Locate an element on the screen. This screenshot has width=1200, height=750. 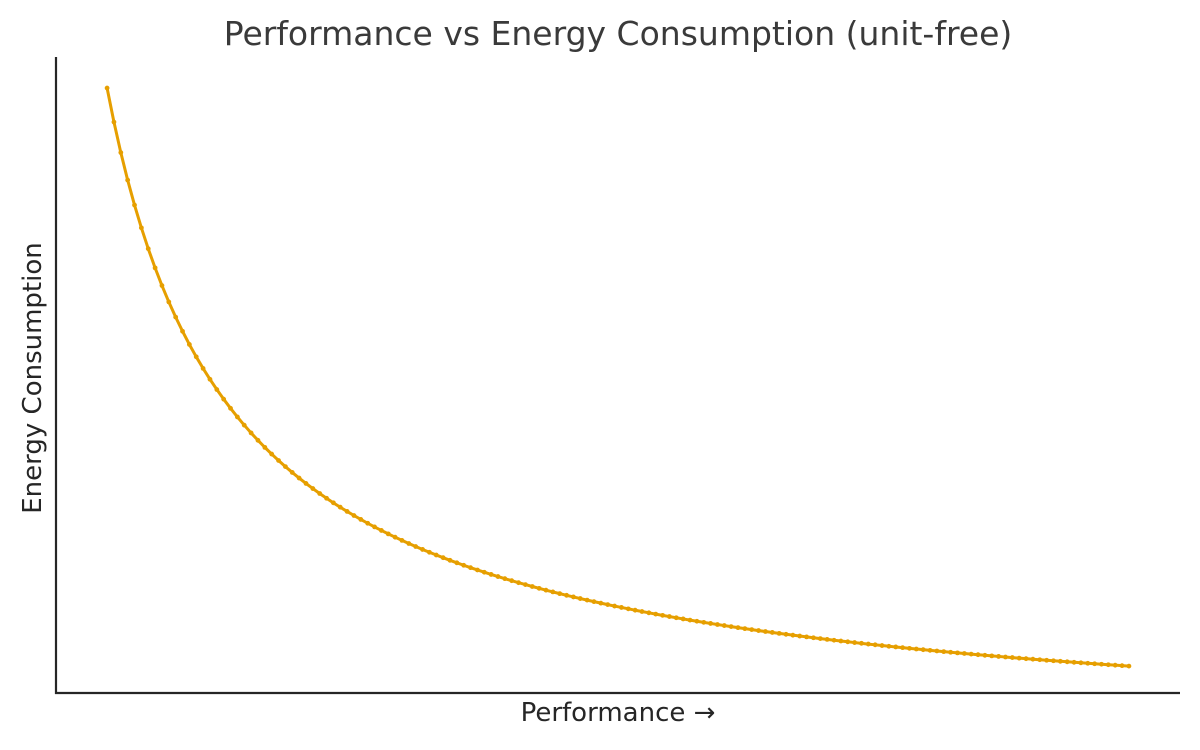
y-axis-label: Energy Consumption is located at coordinates (33, 378).